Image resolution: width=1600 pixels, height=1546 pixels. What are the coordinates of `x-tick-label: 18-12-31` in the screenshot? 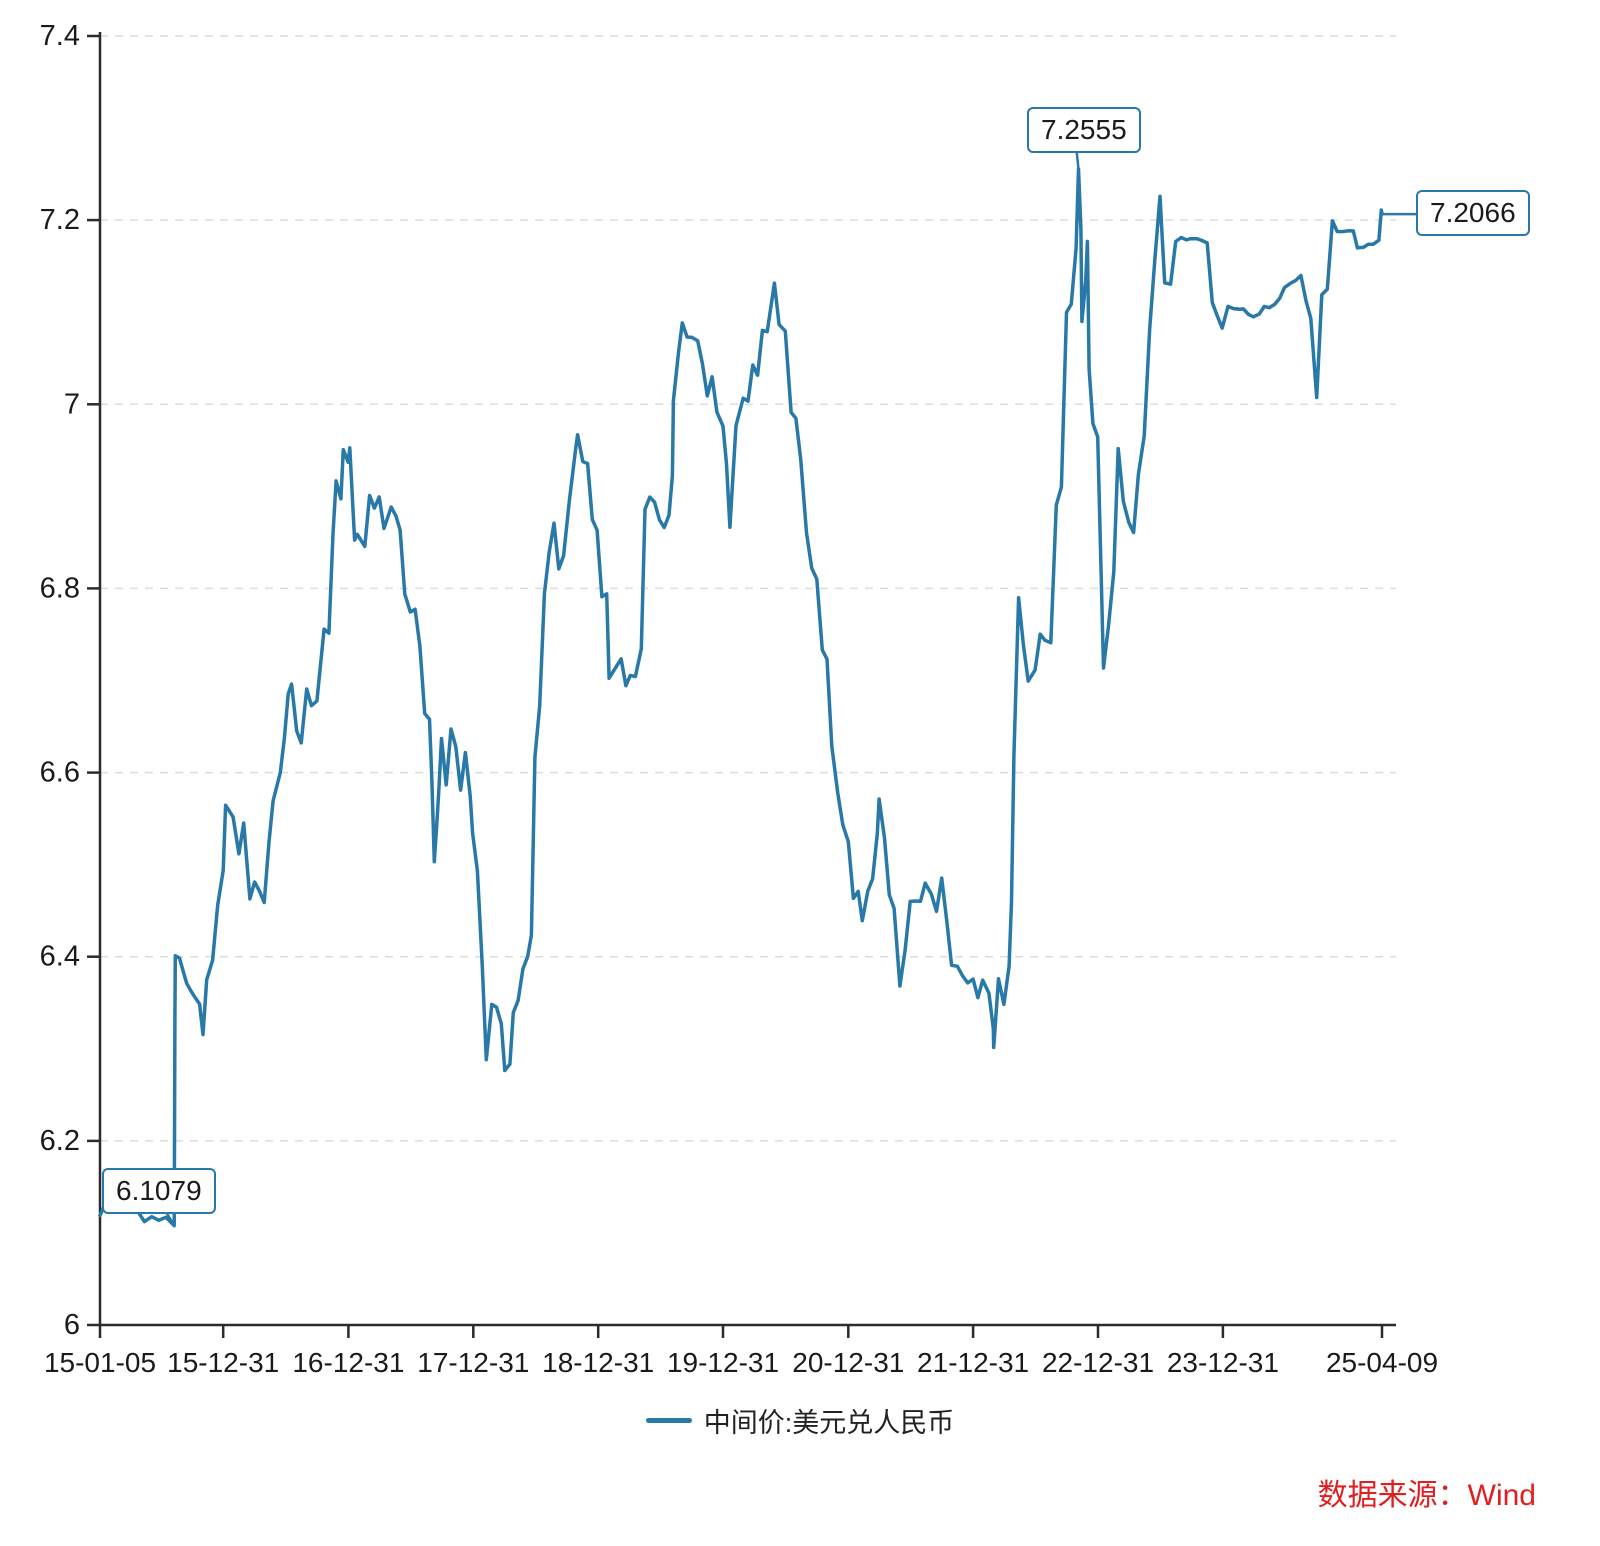 It's located at (598, 1362).